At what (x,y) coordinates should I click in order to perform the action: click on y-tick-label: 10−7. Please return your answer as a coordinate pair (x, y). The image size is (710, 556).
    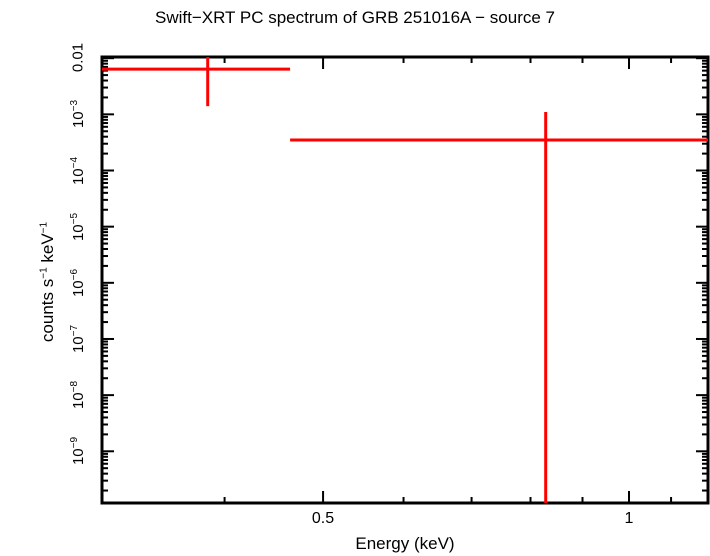
    Looking at the image, I should click on (78, 339).